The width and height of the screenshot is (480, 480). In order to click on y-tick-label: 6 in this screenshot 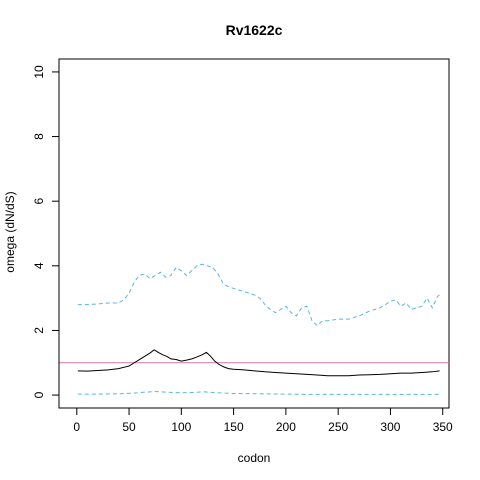, I will do `click(39, 201)`.